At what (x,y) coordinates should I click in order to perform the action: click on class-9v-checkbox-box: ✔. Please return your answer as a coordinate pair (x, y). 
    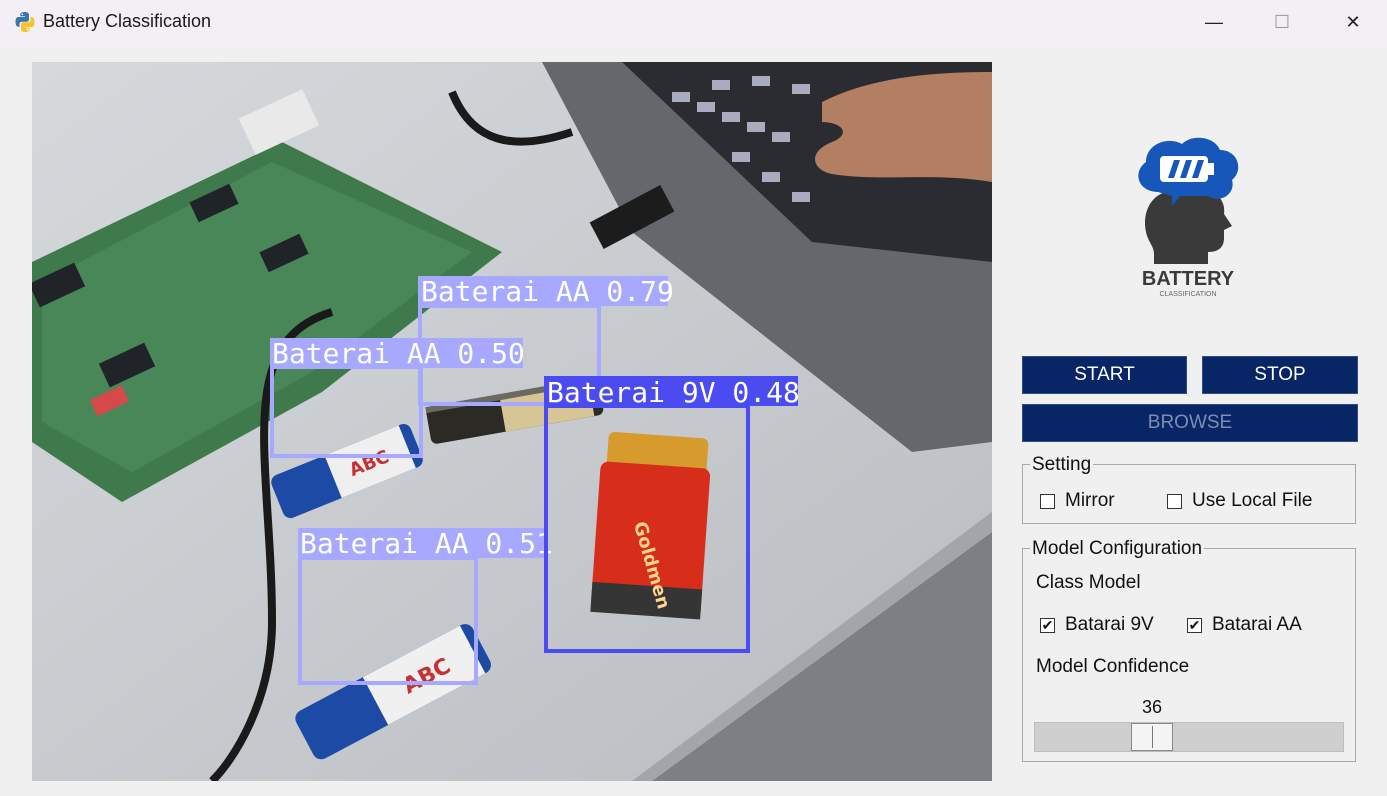
    Looking at the image, I should click on (1047, 625).